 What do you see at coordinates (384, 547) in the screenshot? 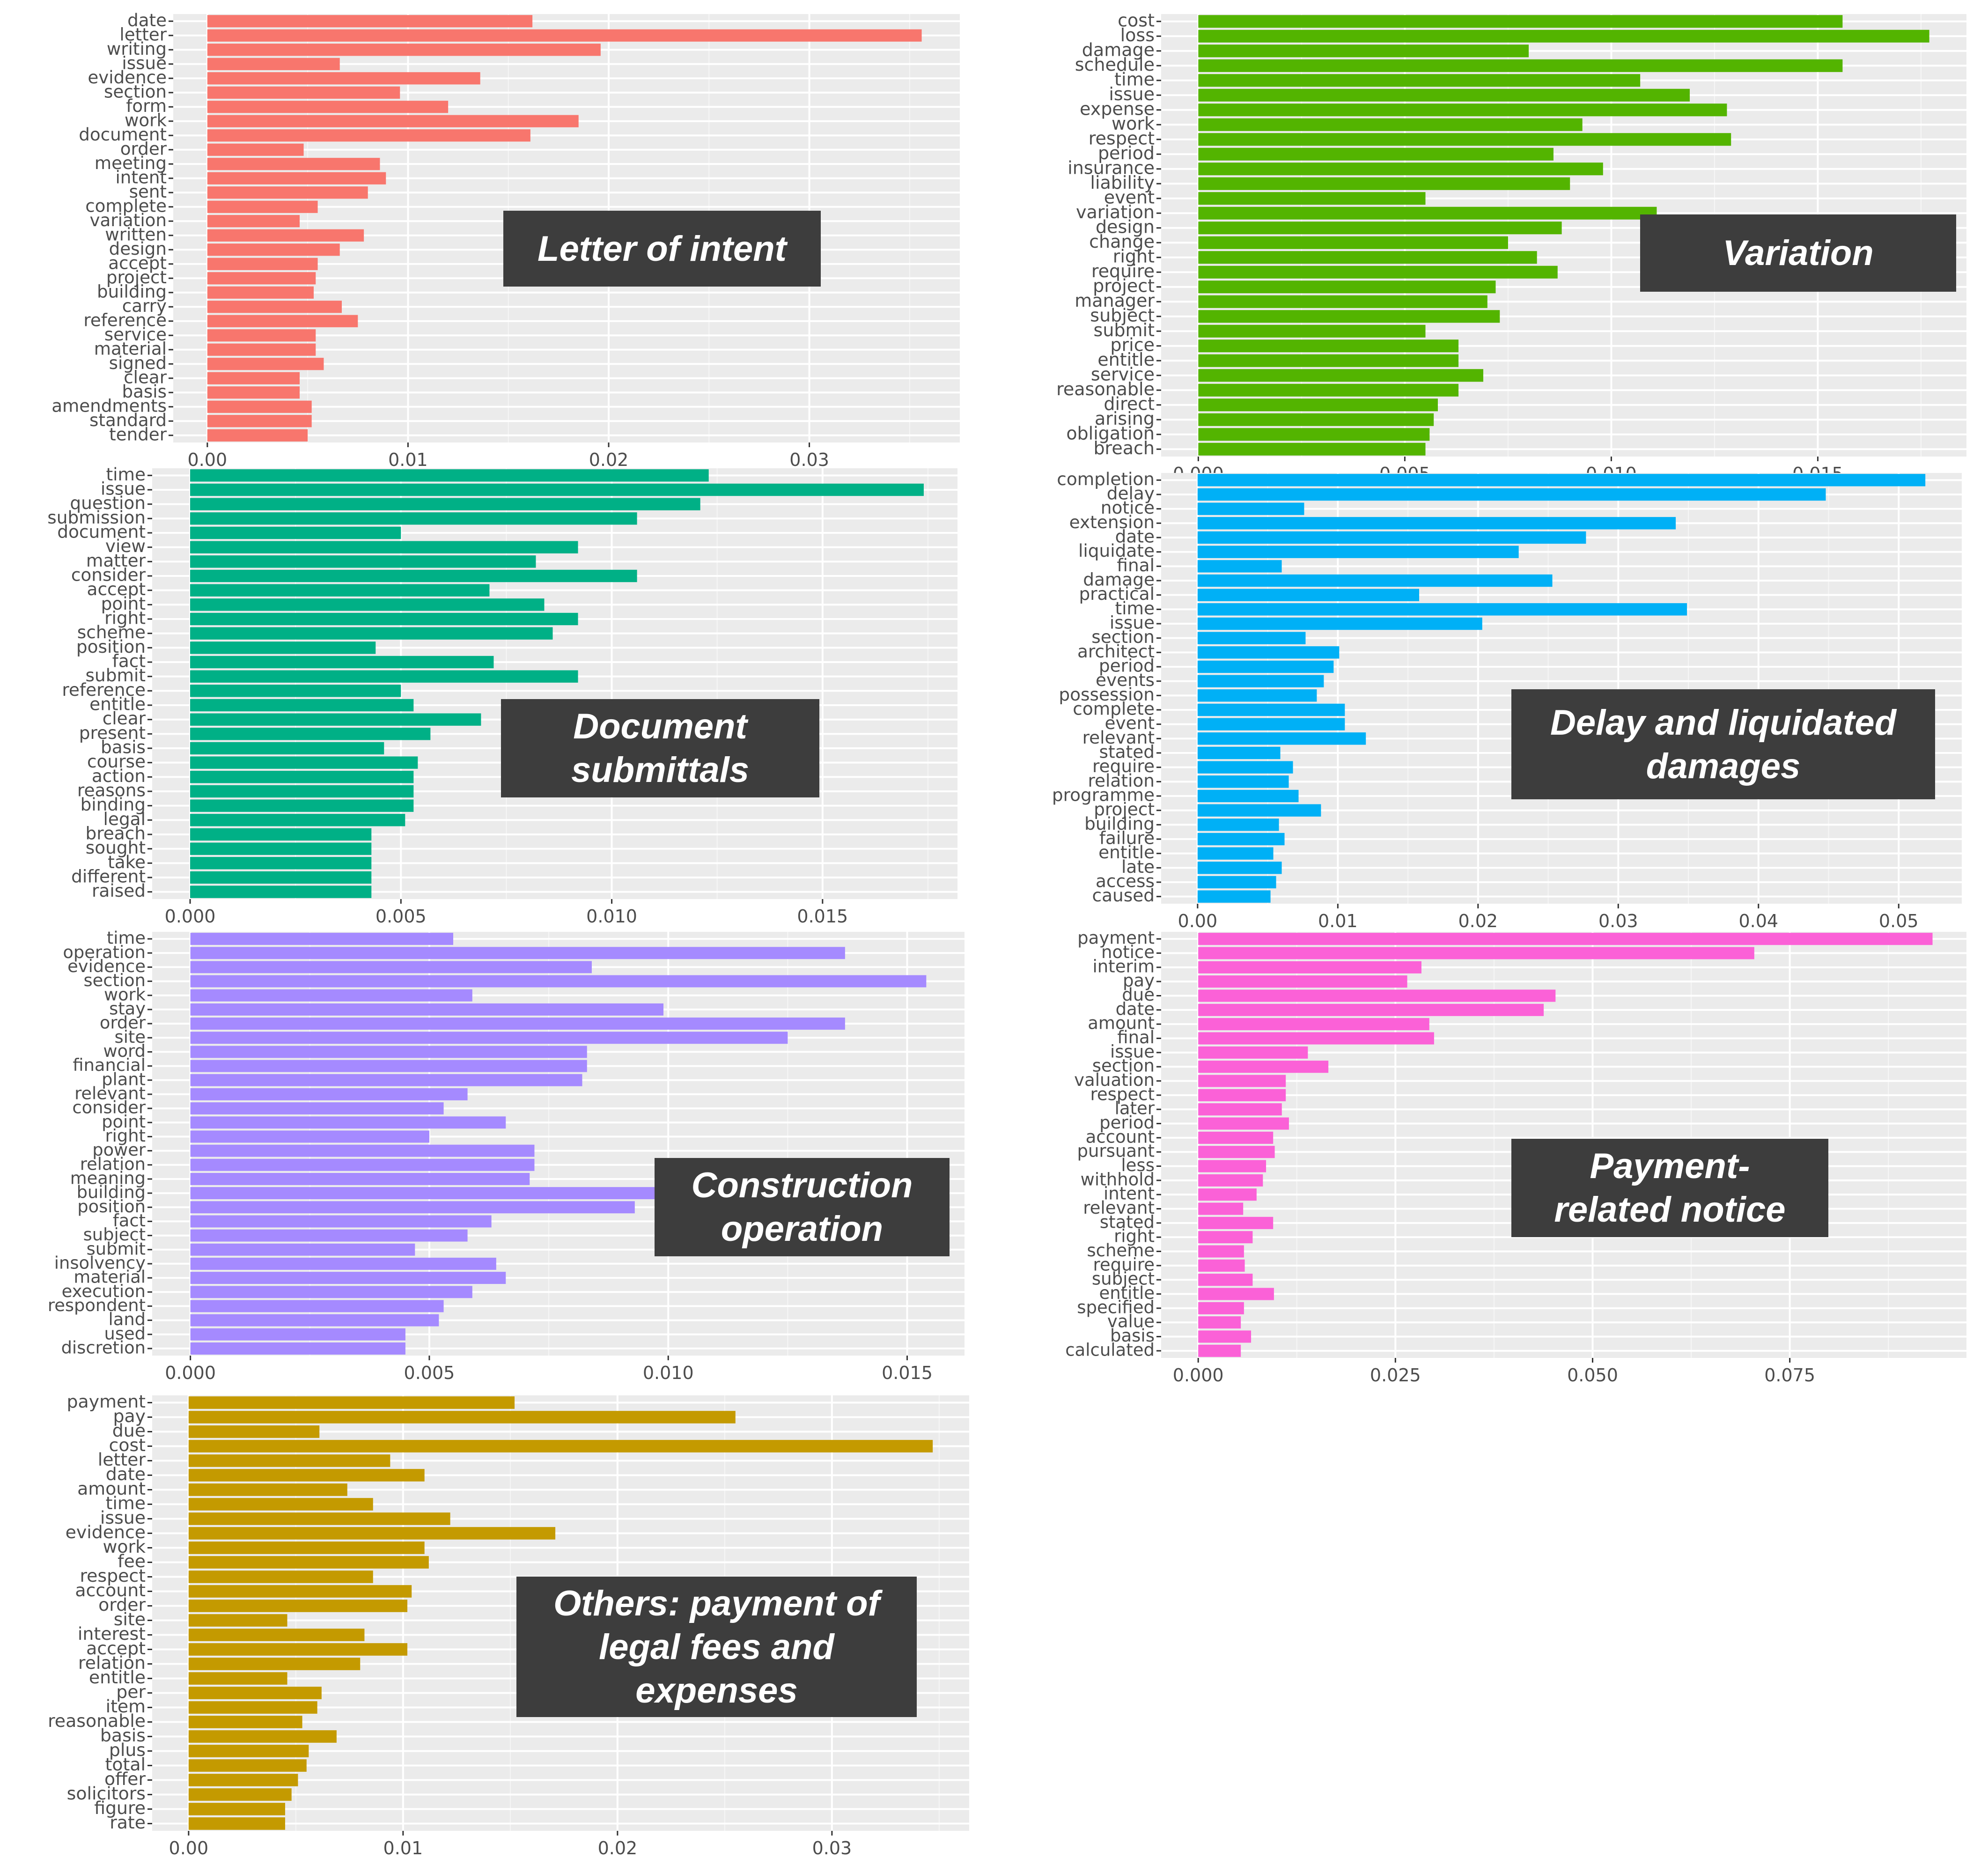
I see `bar-view` at bounding box center [384, 547].